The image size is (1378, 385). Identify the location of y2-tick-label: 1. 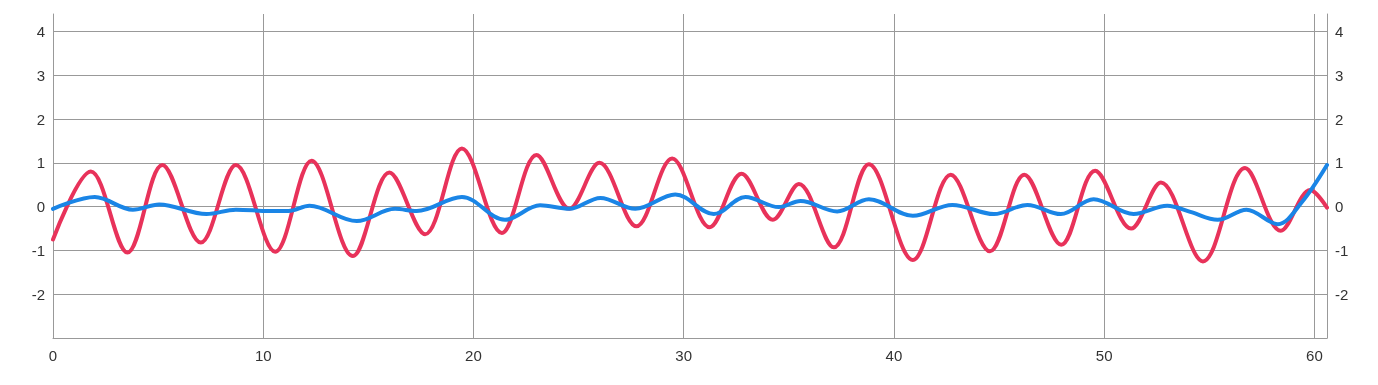
(1339, 163).